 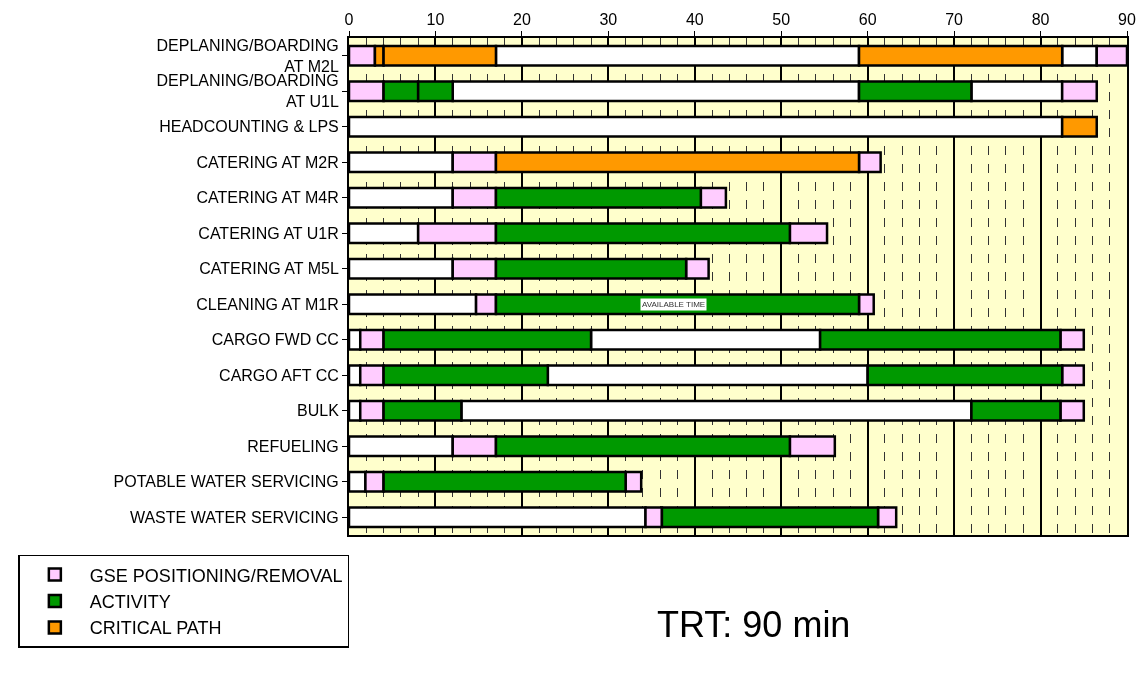 What do you see at coordinates (247, 91) in the screenshot?
I see `y-tick-label: DEPLANING/BOARDING AT U1L` at bounding box center [247, 91].